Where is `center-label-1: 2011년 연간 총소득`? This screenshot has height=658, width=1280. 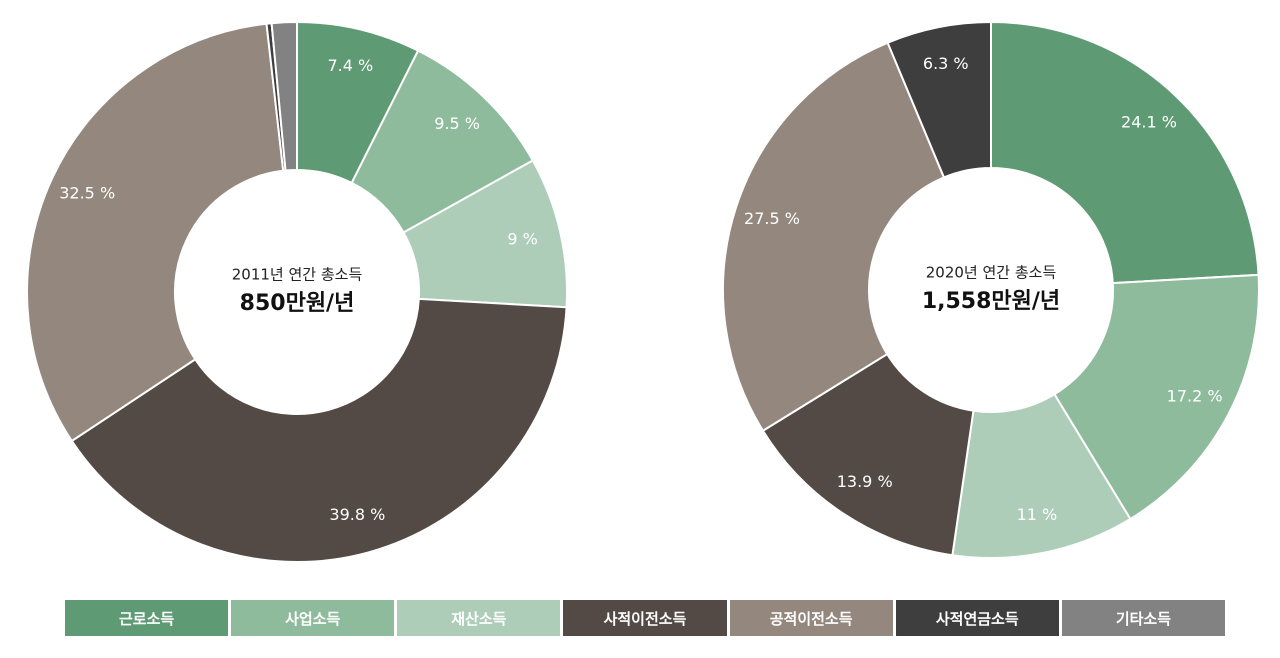 center-label-1: 2011년 연간 총소득 is located at coordinates (297, 275).